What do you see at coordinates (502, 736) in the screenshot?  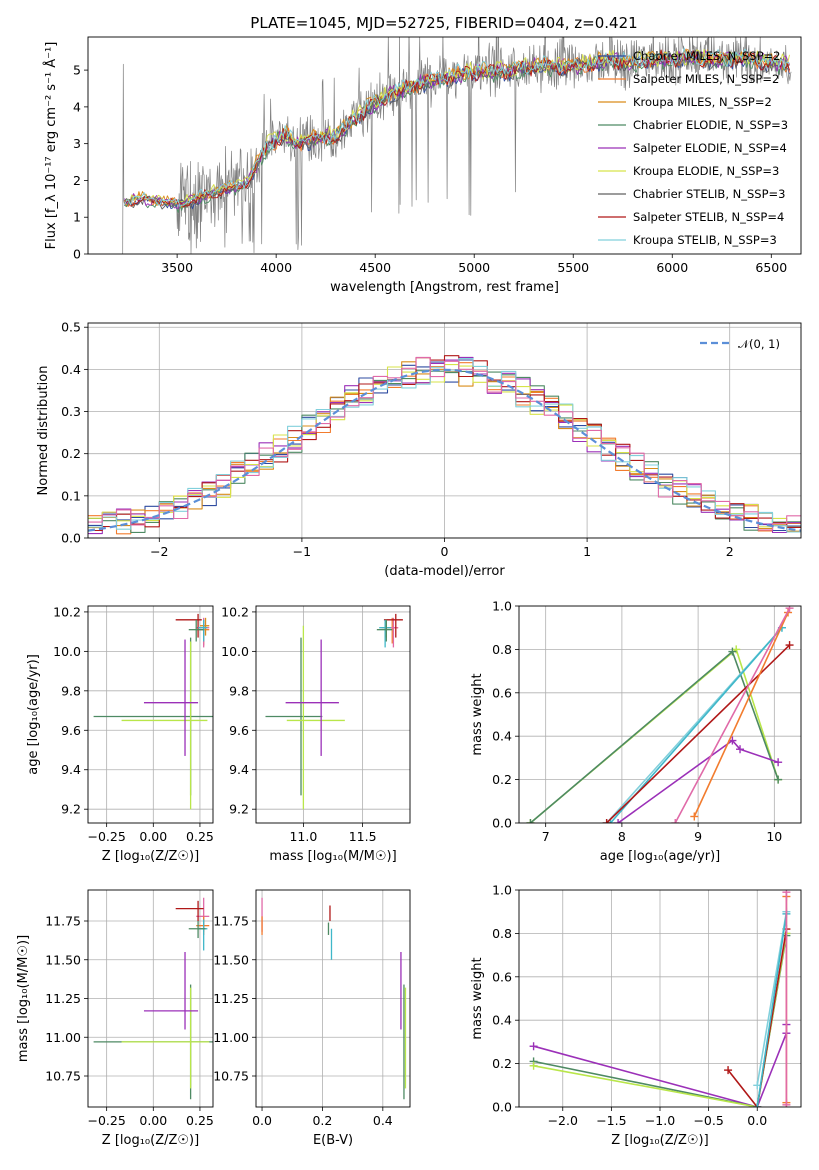 I see `weight_vs_age-ytick-label: 0.4` at bounding box center [502, 736].